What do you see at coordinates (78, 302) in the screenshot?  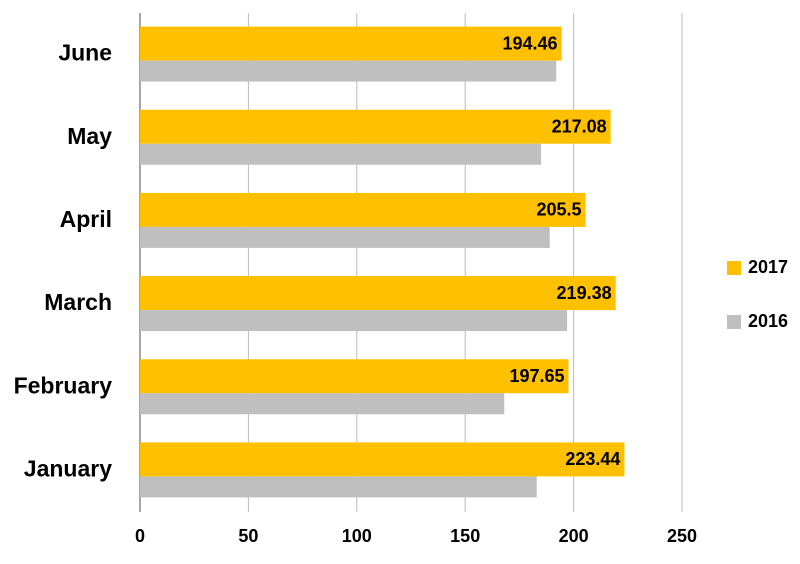 I see `y-tick-label: March` at bounding box center [78, 302].